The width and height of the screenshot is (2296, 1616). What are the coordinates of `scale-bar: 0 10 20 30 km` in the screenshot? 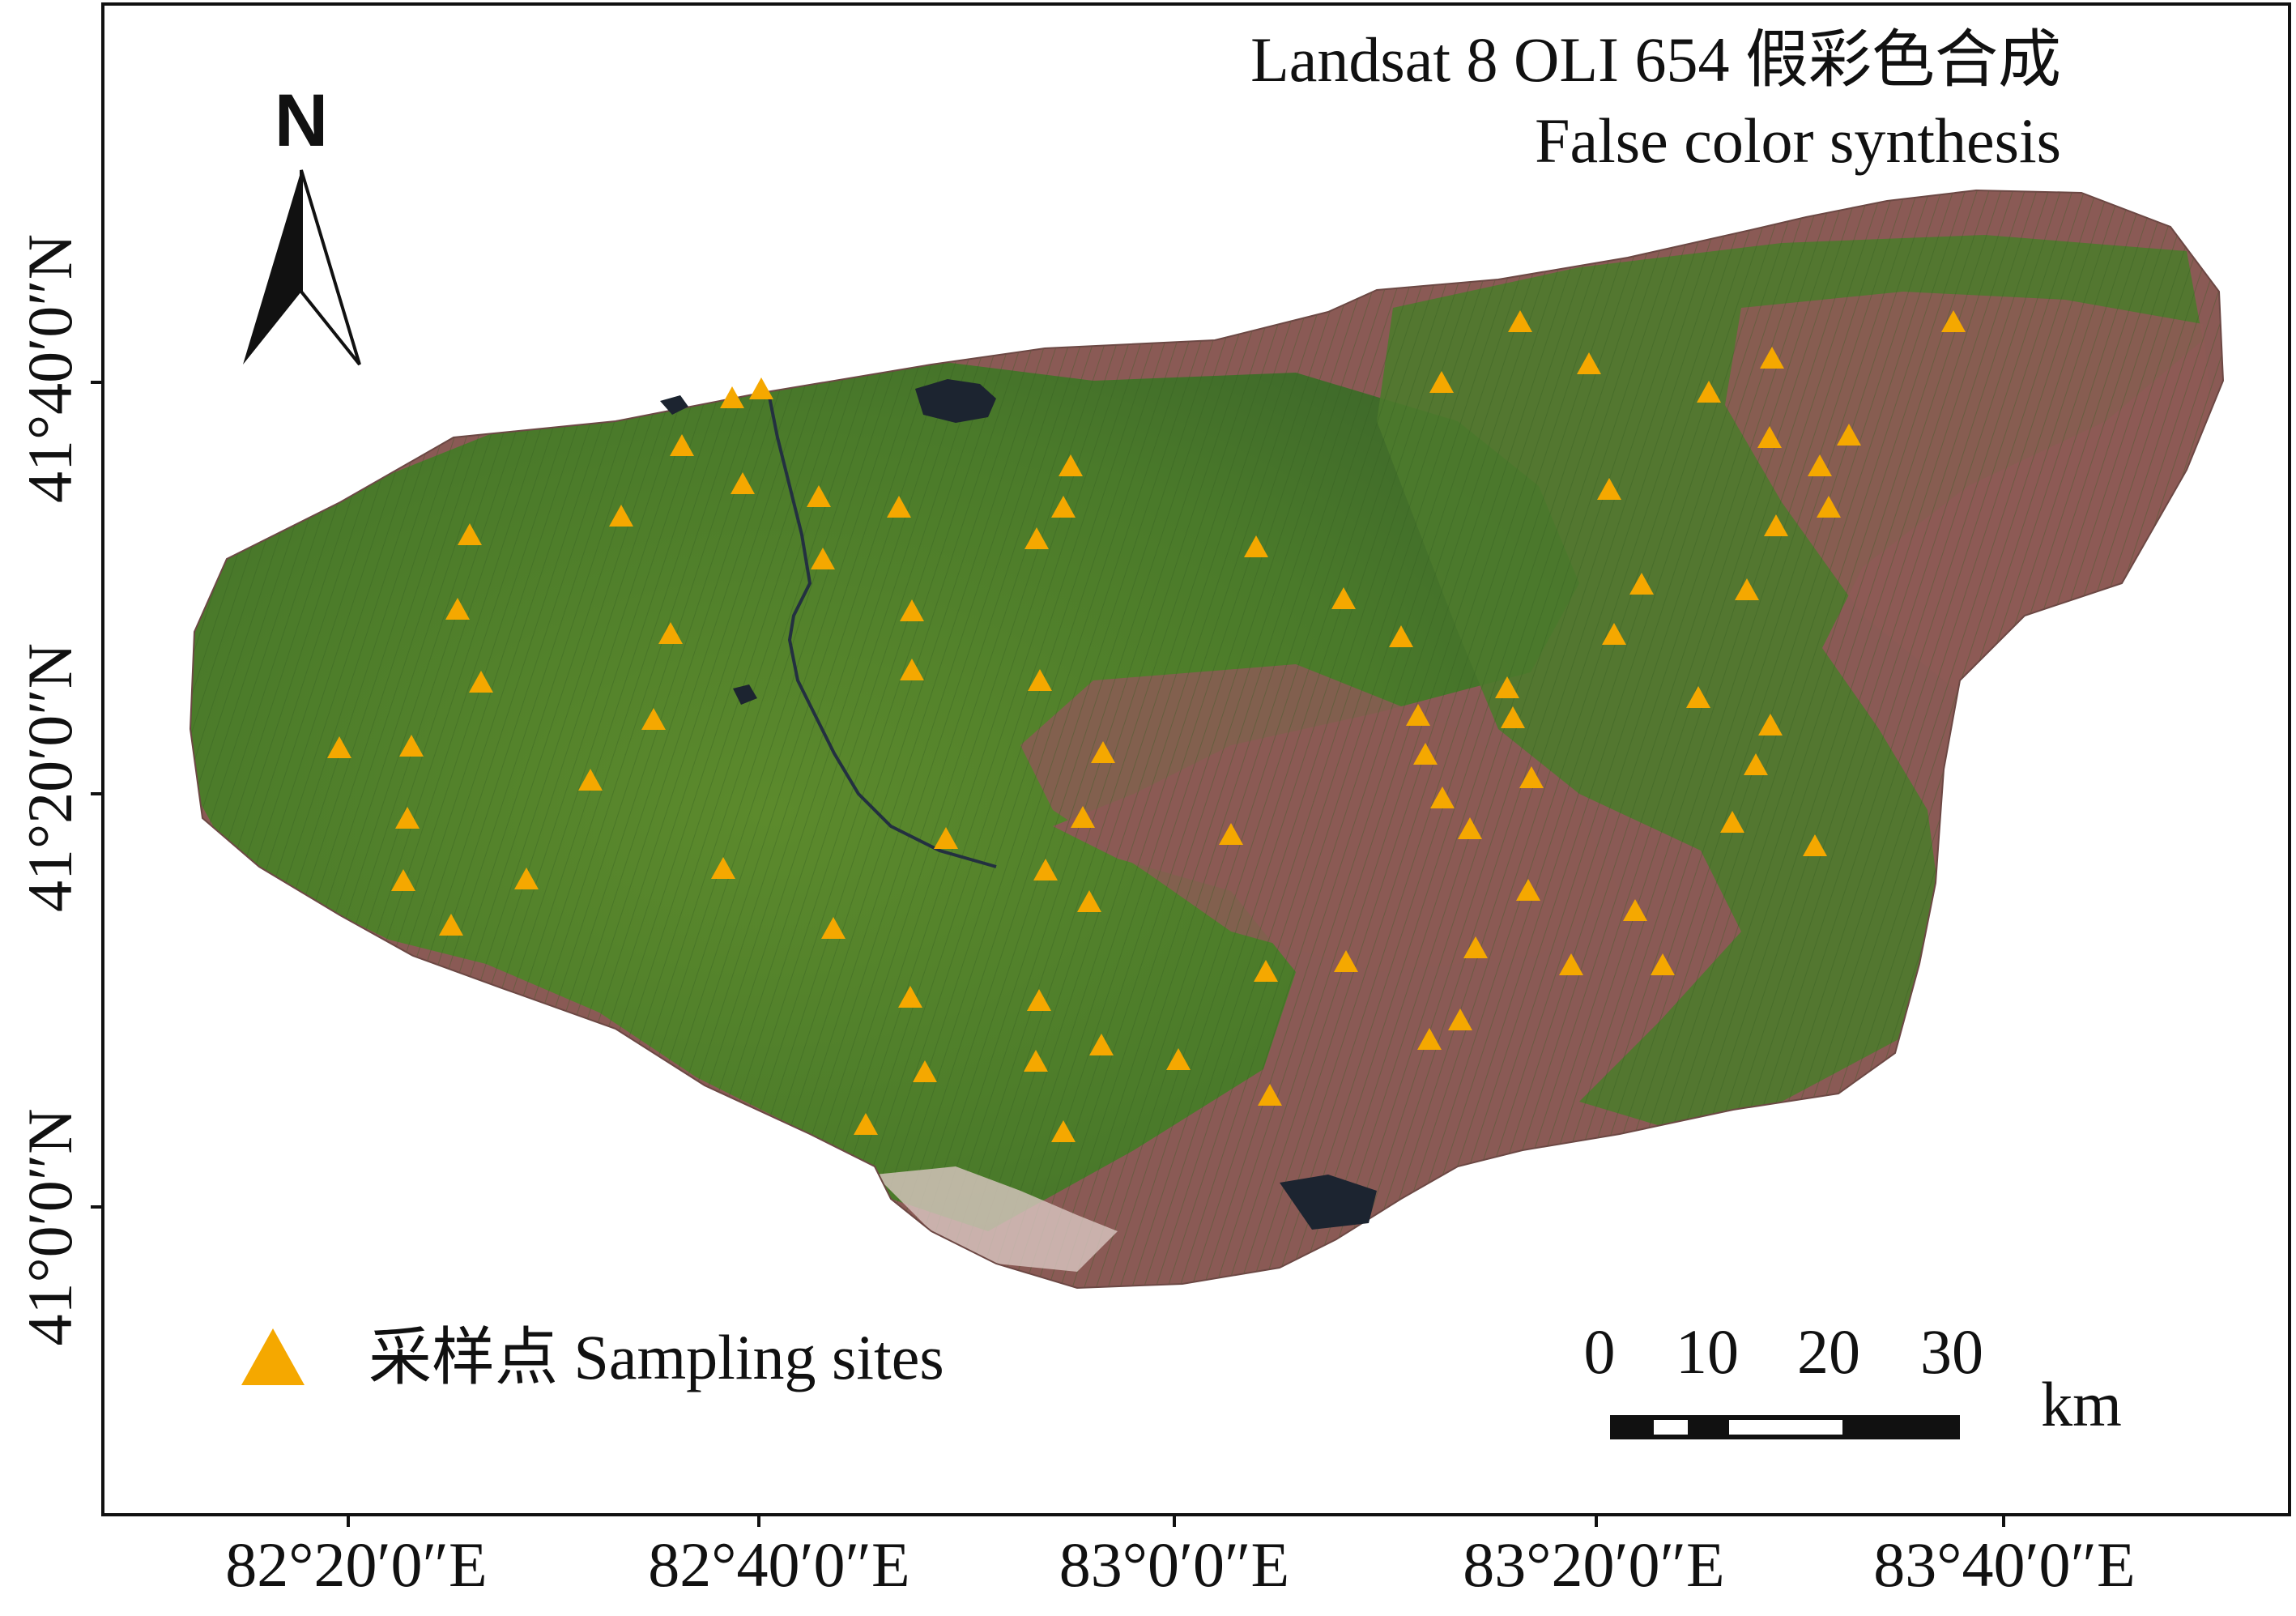 It's located at (1853, 1377).